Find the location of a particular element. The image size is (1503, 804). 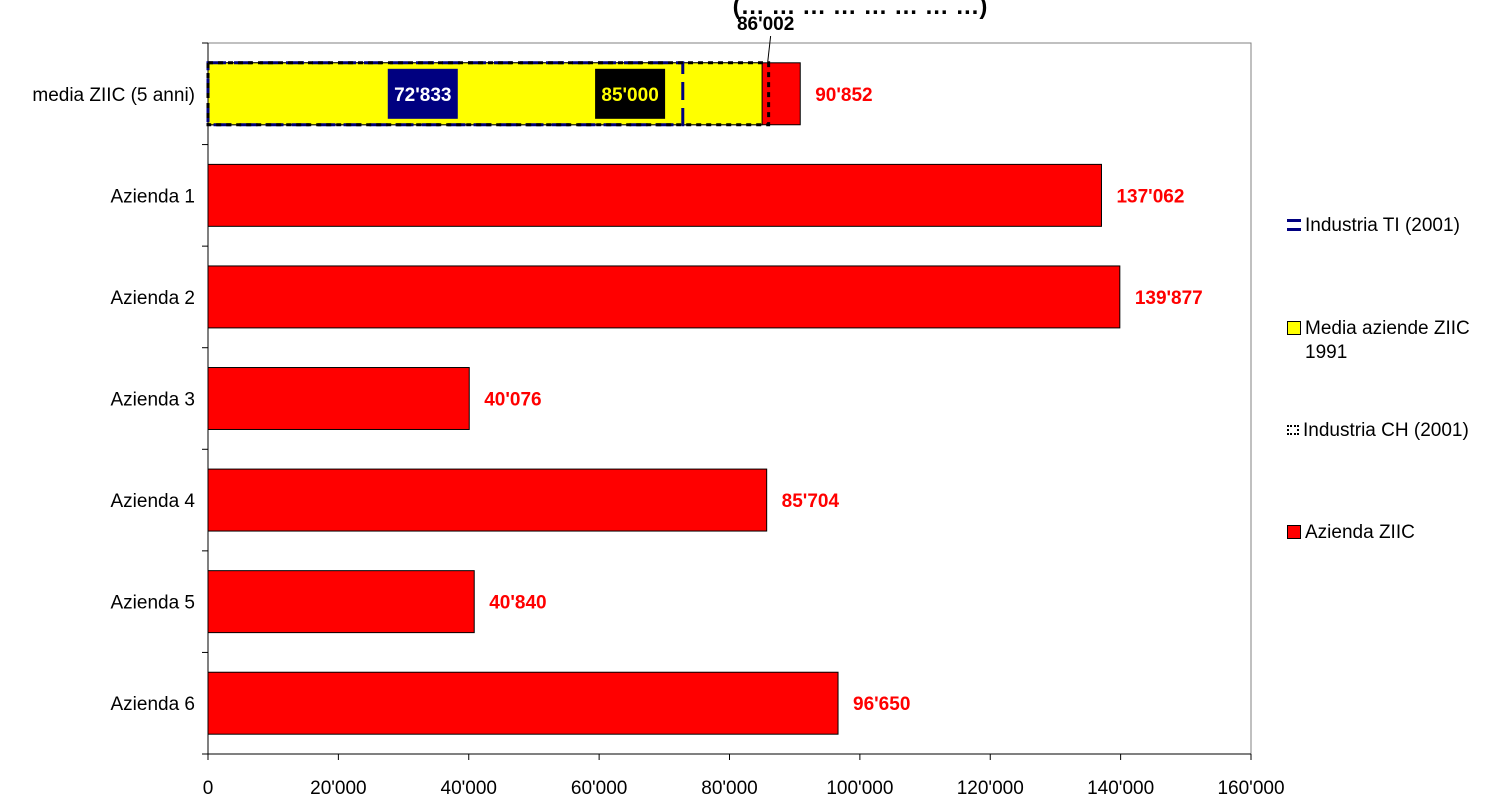

legend-label-industria-ch: Industria CH (2001) is located at coordinates (1386, 430).